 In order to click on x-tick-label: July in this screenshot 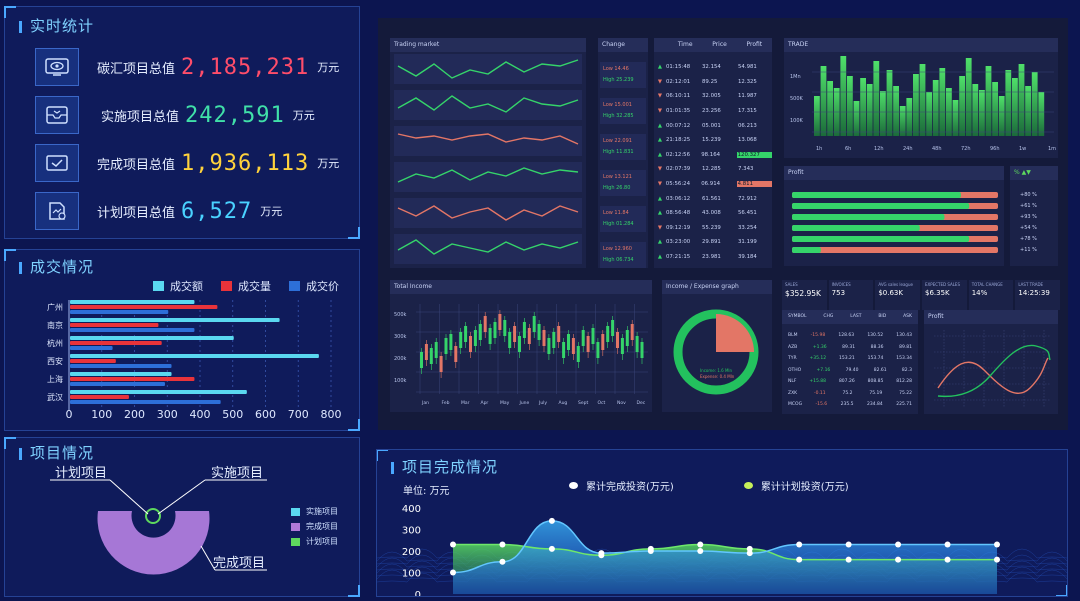, I will do `click(542, 403)`.